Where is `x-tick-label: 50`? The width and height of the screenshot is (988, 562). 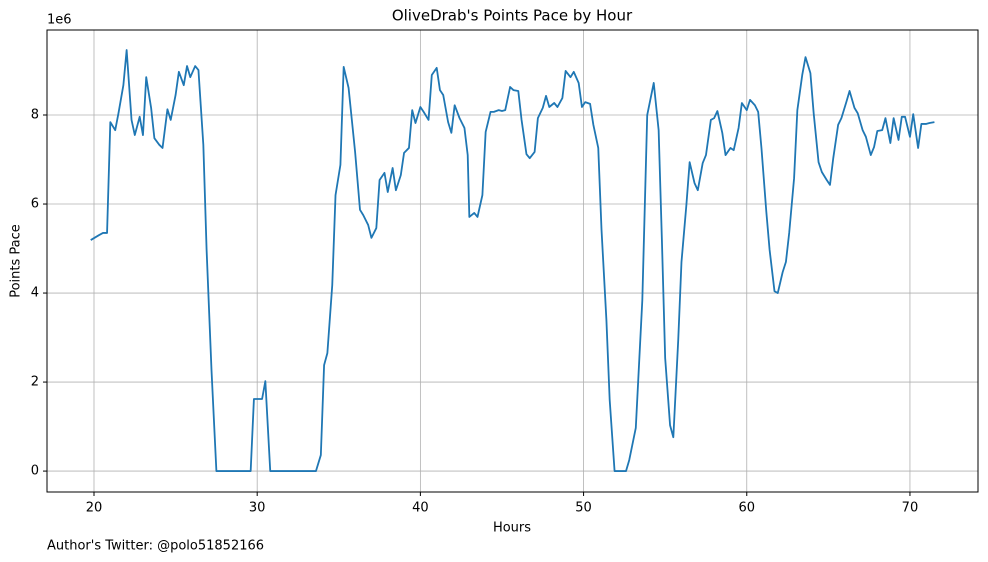
x-tick-label: 50 is located at coordinates (583, 508).